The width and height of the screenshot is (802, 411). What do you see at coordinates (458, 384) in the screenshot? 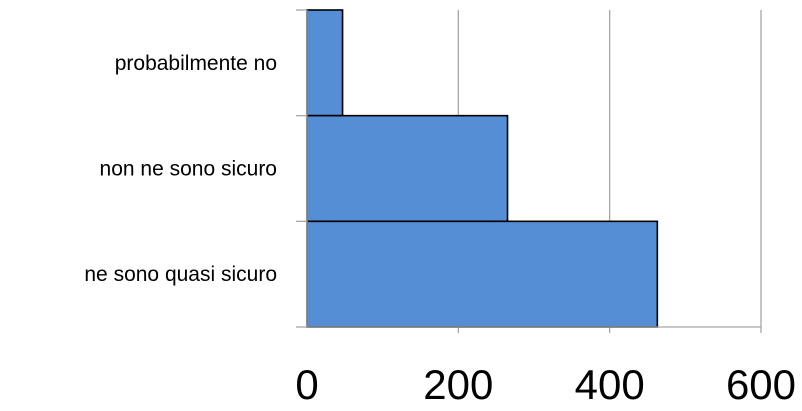
I see `x-tick-label: 200` at bounding box center [458, 384].